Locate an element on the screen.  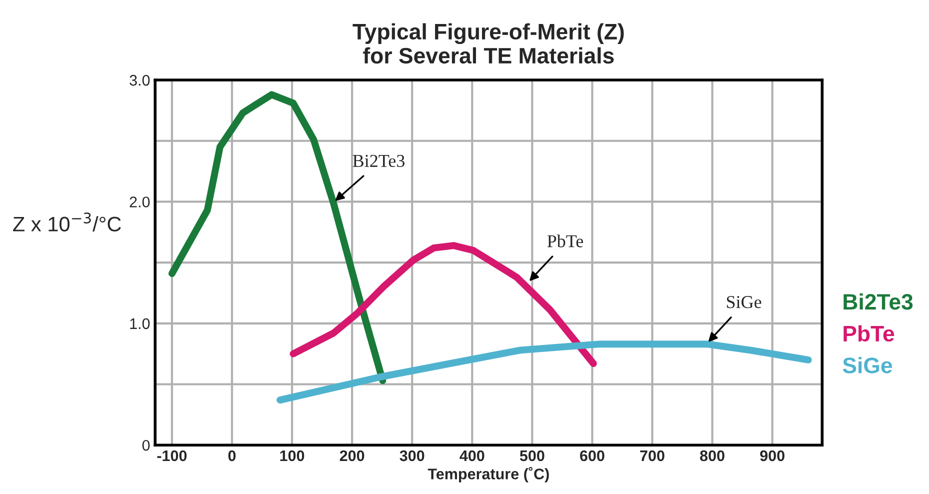
y-tick-label: 1.0 is located at coordinates (140, 324).